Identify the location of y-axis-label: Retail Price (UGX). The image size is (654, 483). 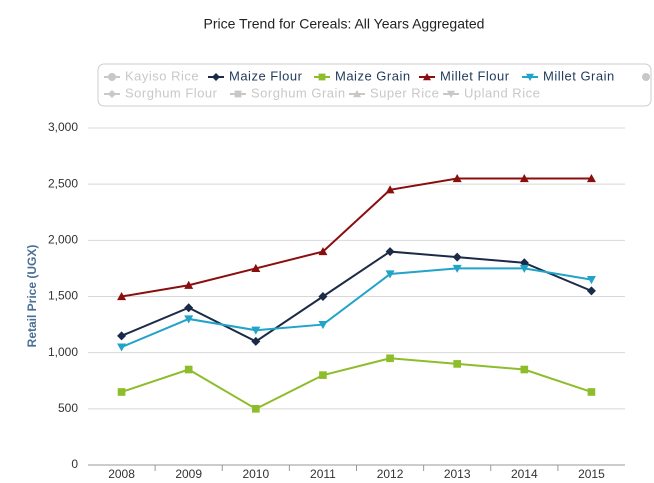
(32, 296).